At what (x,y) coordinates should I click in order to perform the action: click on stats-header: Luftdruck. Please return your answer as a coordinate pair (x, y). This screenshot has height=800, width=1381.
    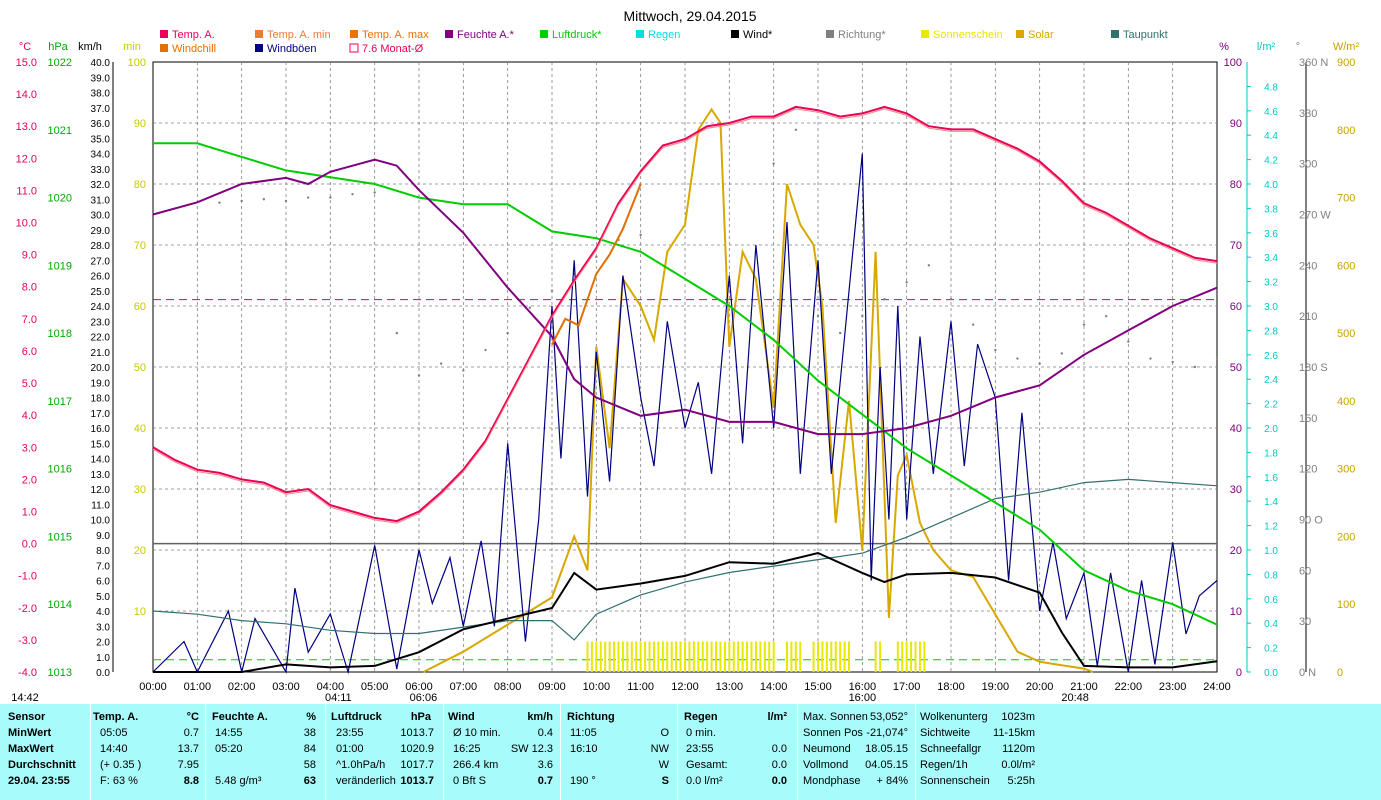
    Looking at the image, I should click on (356, 717).